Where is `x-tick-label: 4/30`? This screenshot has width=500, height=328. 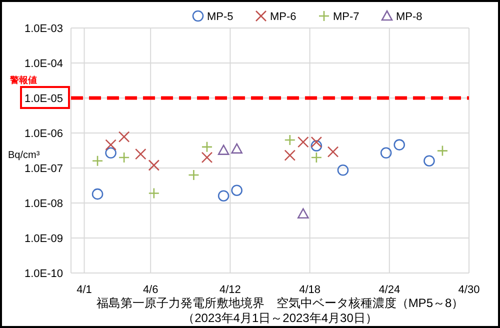
x-tick-label: 4/30 is located at coordinates (469, 290).